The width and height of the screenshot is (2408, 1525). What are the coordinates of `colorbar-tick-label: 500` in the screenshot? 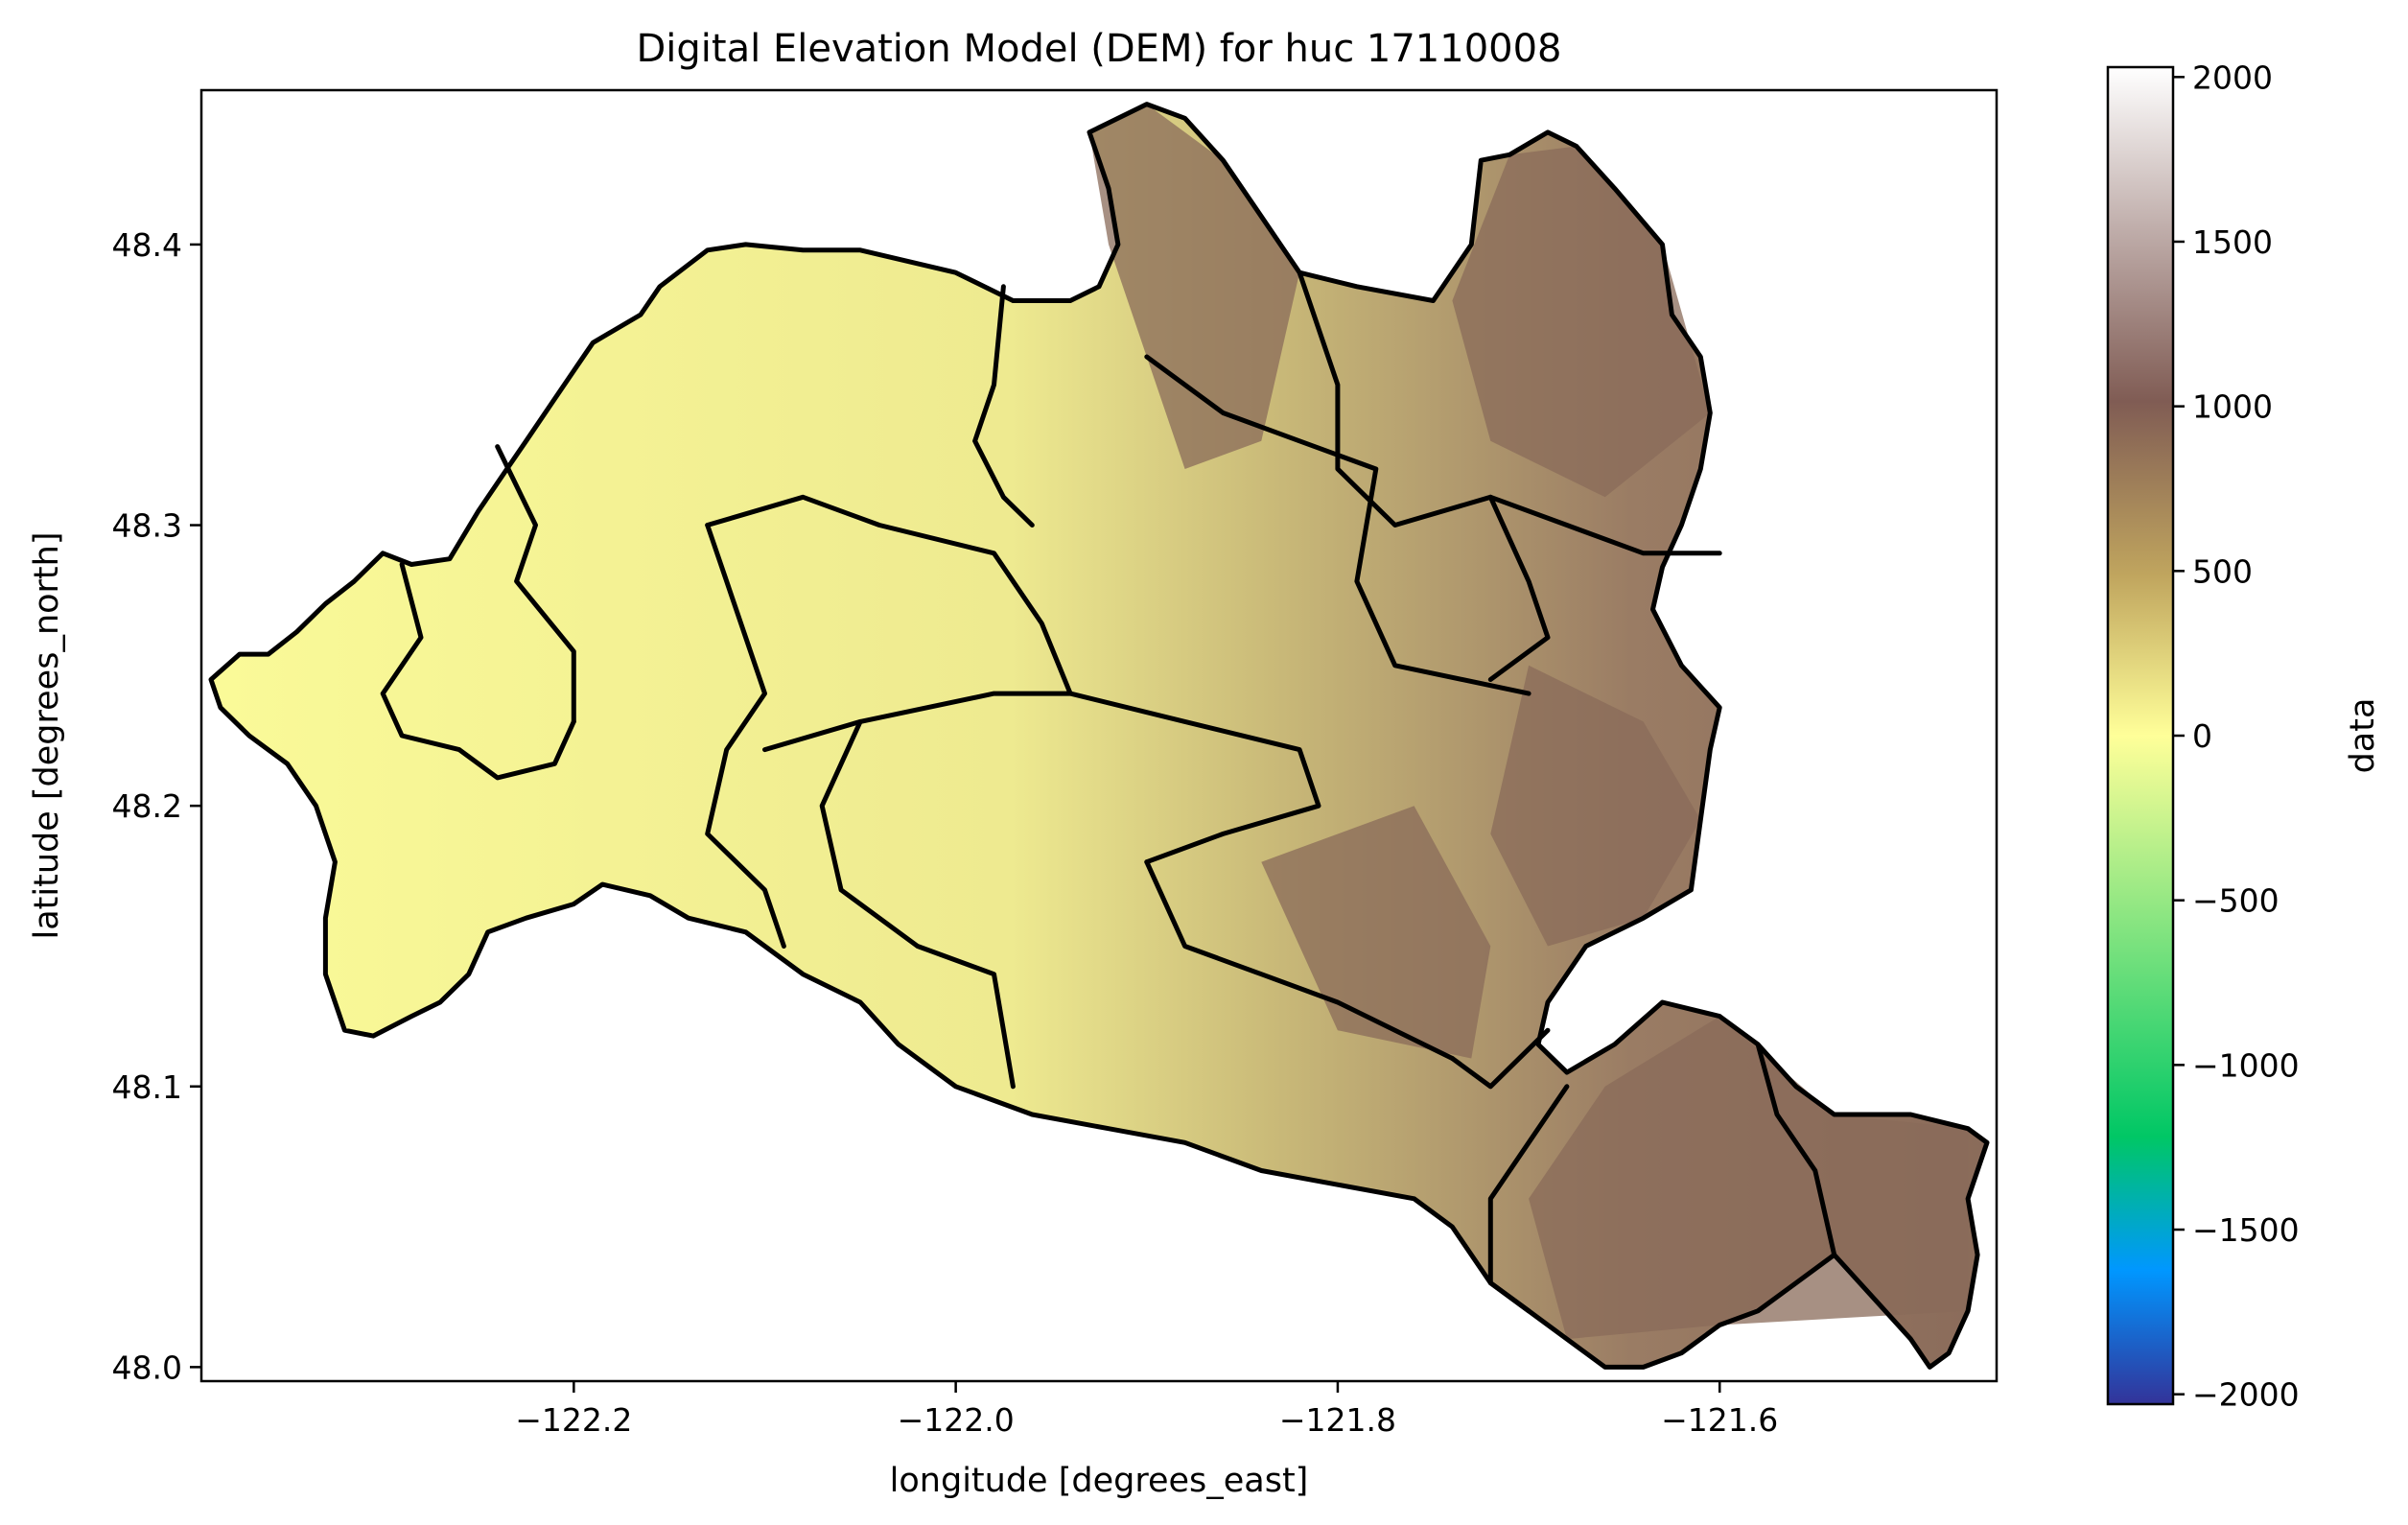 It's located at (2222, 571).